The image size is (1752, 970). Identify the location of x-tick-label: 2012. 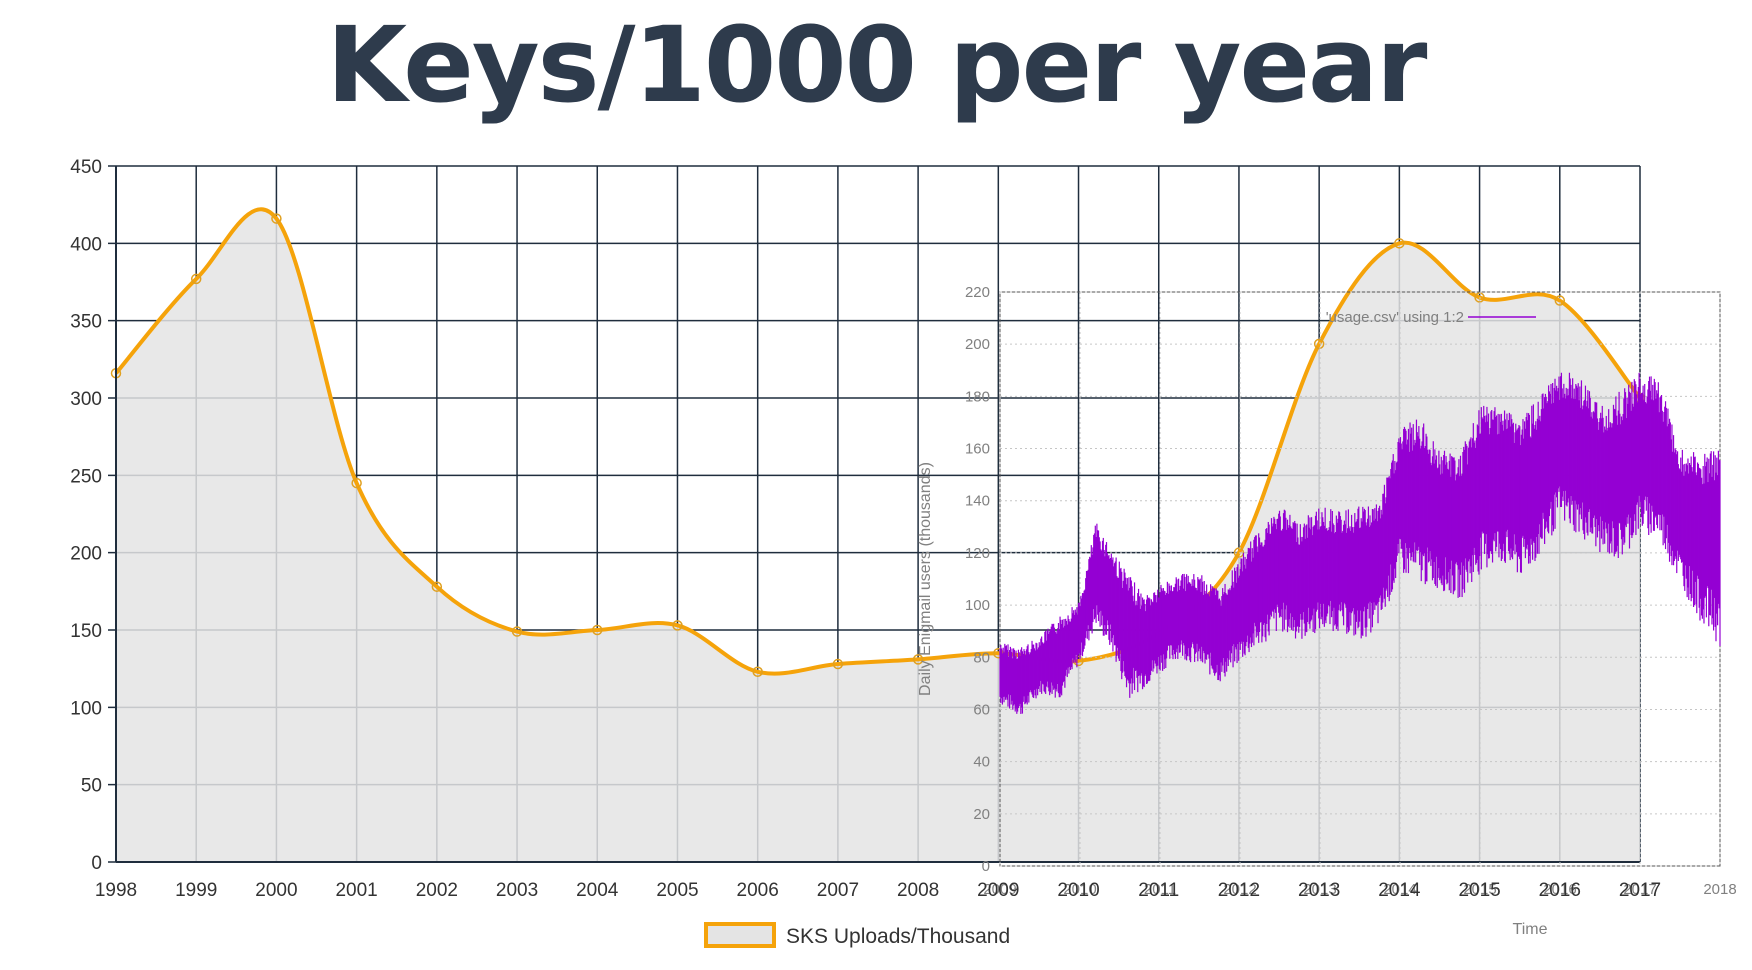
(1239, 890).